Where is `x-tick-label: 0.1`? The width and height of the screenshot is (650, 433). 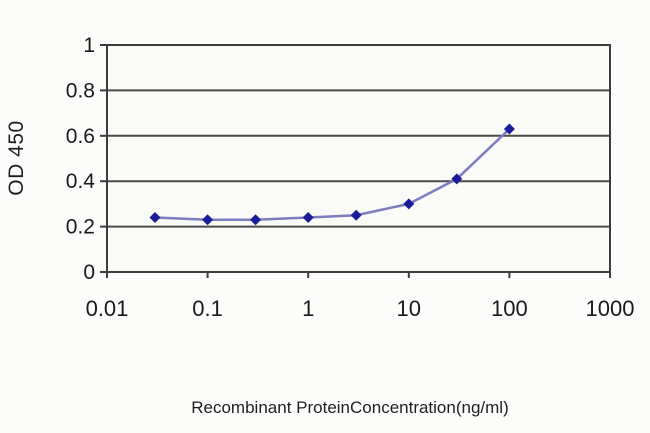 x-tick-label: 0.1 is located at coordinates (207, 308).